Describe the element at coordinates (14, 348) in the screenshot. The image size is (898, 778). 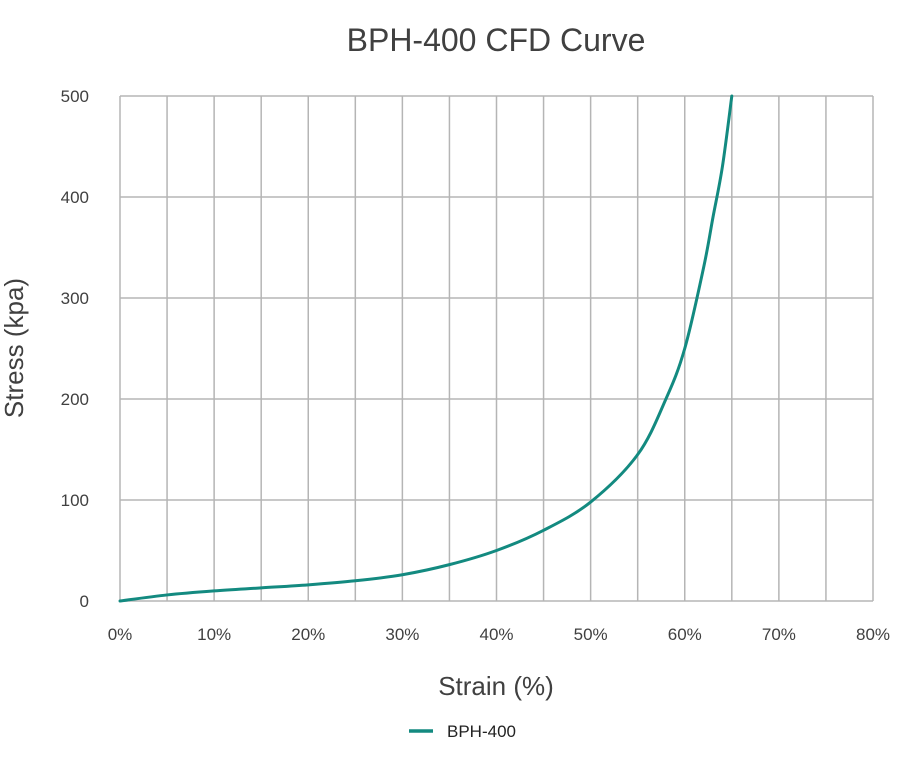
I see `y-axis-label: Stress (kpa)` at that location.